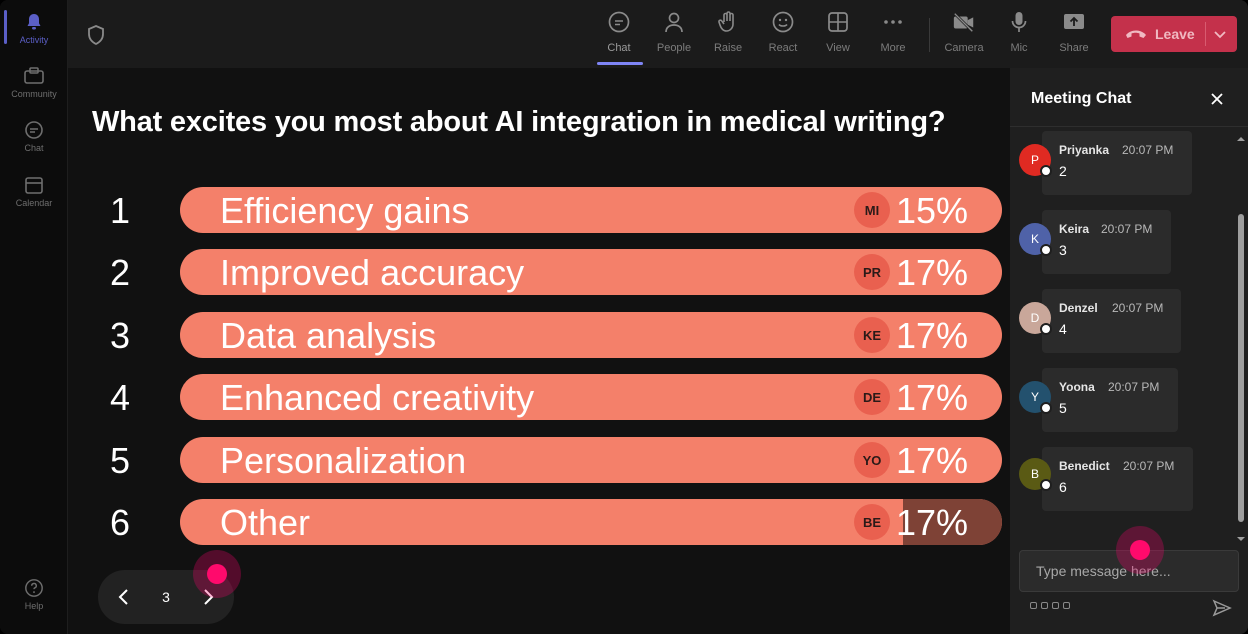  What do you see at coordinates (872, 460) in the screenshot?
I see `voter-badge: YO` at bounding box center [872, 460].